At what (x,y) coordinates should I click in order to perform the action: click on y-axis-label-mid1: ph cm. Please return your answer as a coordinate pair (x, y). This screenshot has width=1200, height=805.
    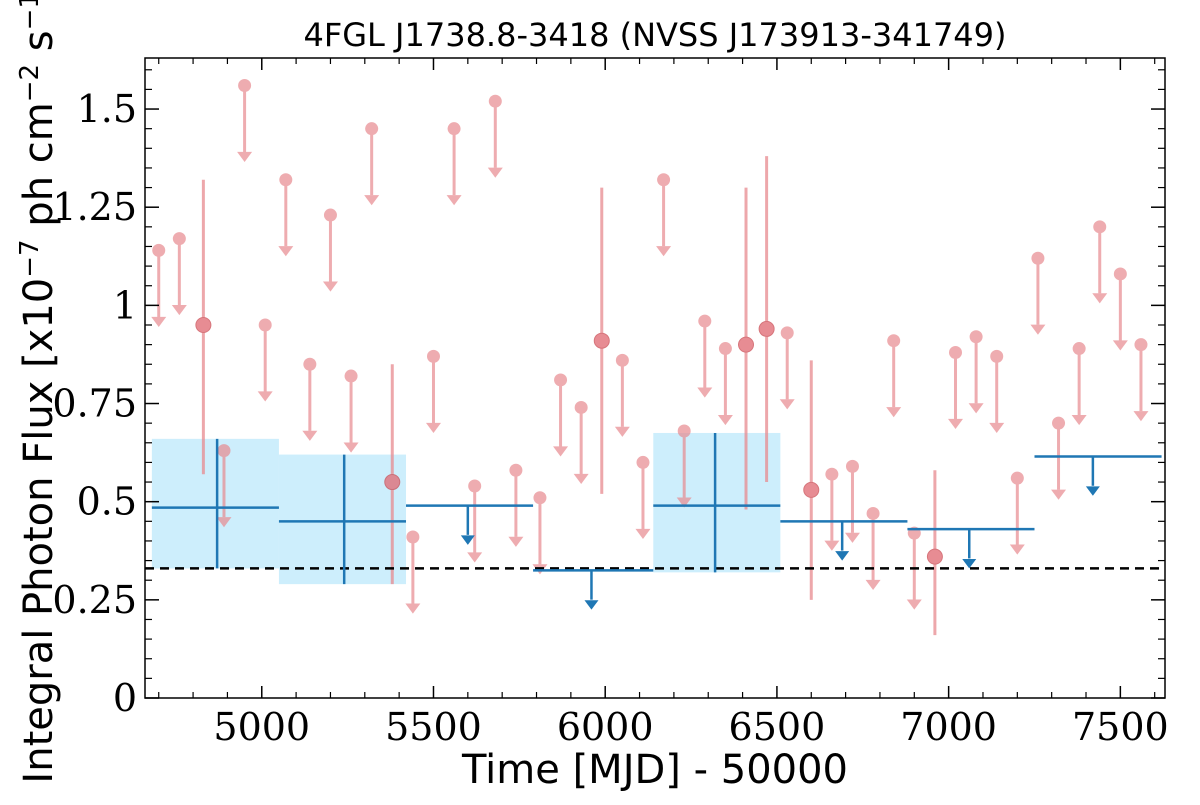
    Looking at the image, I should click on (39, 170).